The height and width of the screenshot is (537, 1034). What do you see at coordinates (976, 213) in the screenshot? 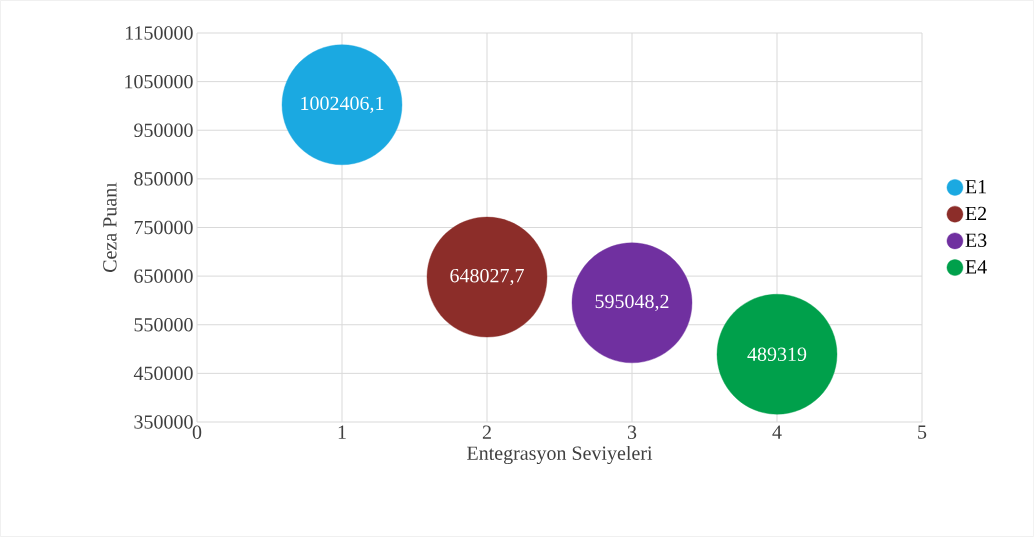
I see `legend-label: E2` at bounding box center [976, 213].